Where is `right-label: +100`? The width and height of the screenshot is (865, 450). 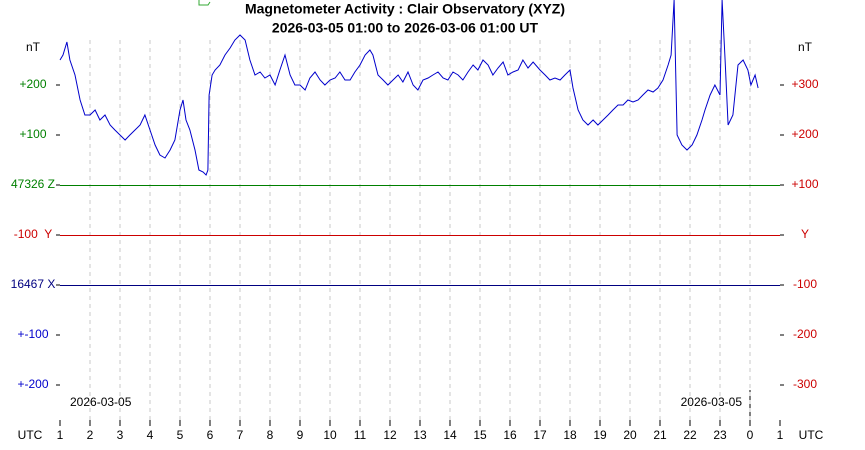 right-label: +100 is located at coordinates (804, 184).